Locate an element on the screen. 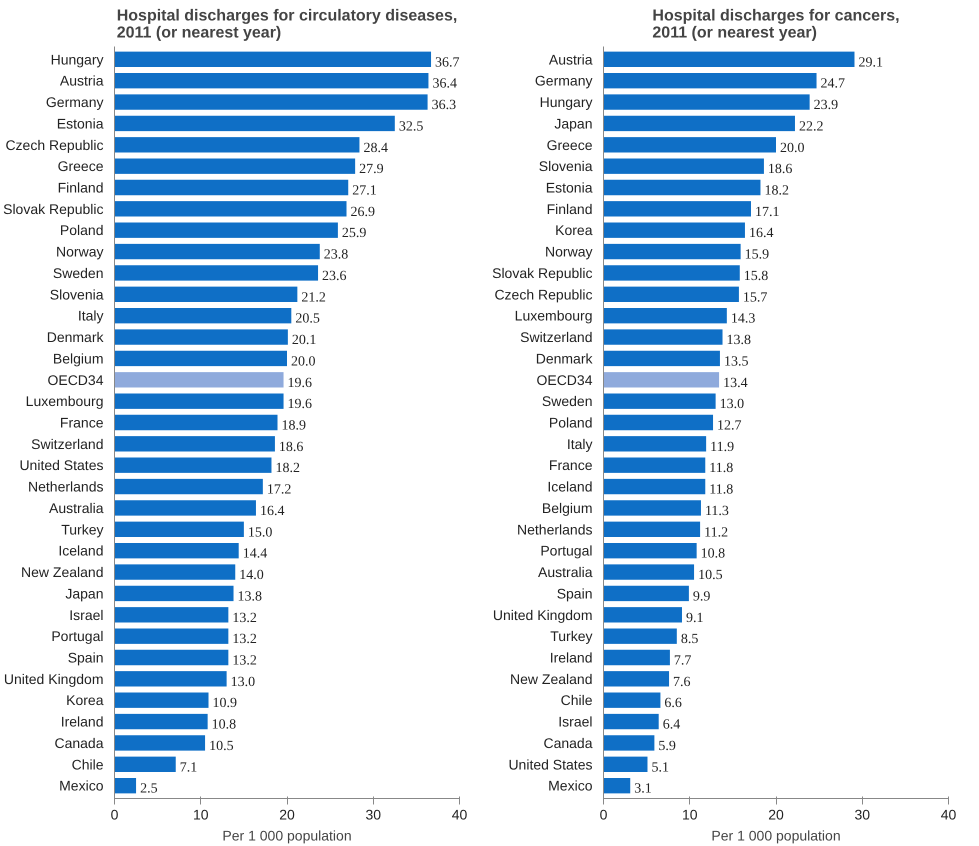 The image size is (979, 846). y-tick-label: Greece is located at coordinates (569, 144).